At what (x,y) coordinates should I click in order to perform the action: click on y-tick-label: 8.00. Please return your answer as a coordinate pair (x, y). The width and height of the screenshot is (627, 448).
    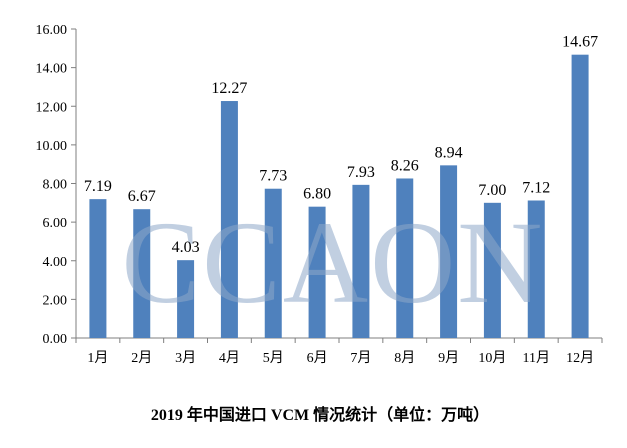
    Looking at the image, I should click on (55, 185).